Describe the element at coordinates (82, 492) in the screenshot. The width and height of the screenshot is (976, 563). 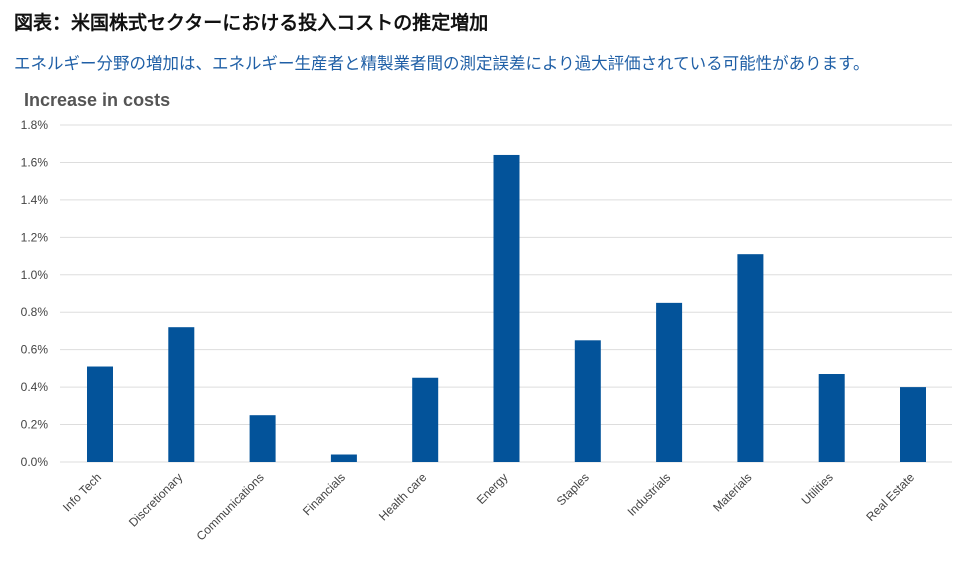
I see `x-tick-label: Info Tech` at that location.